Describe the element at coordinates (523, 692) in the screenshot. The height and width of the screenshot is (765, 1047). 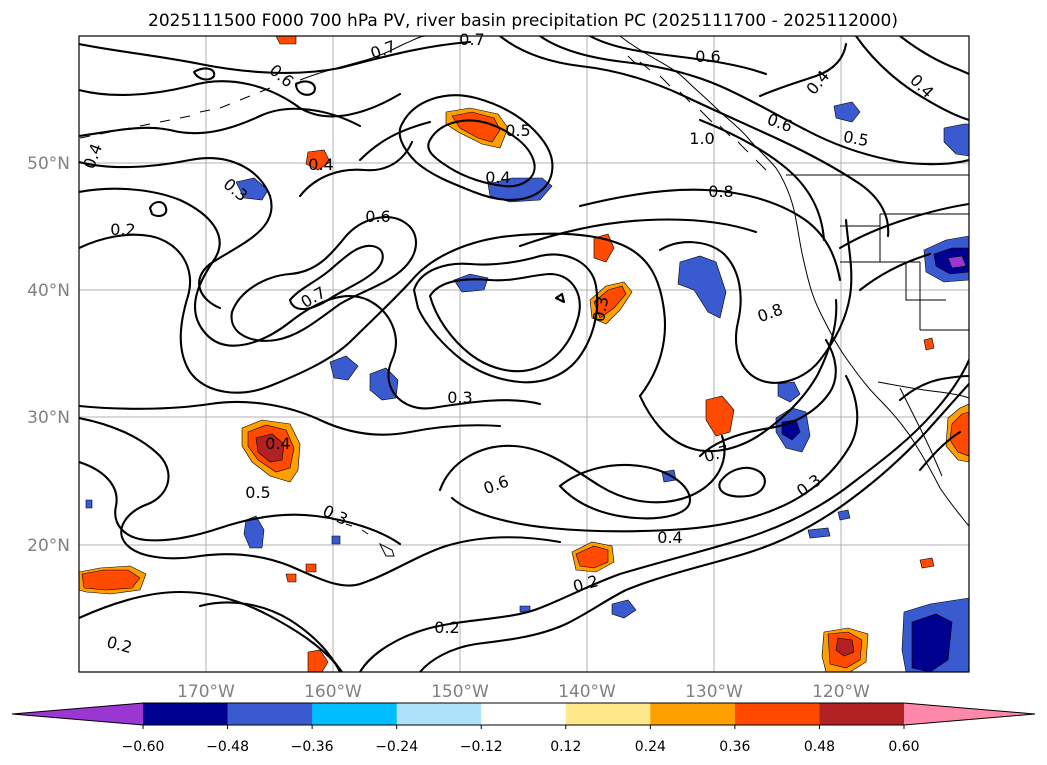
I see `lon-labels: 170°W 160°W 150°W 140°W 130°W 120°W` at that location.